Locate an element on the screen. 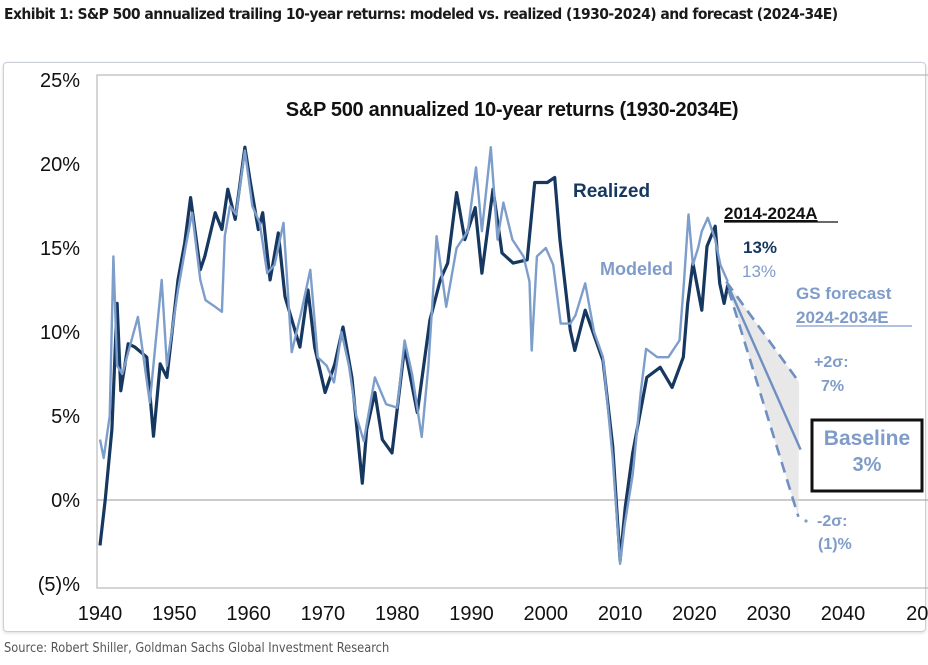  x-tick-label: 1970 is located at coordinates (323, 614).